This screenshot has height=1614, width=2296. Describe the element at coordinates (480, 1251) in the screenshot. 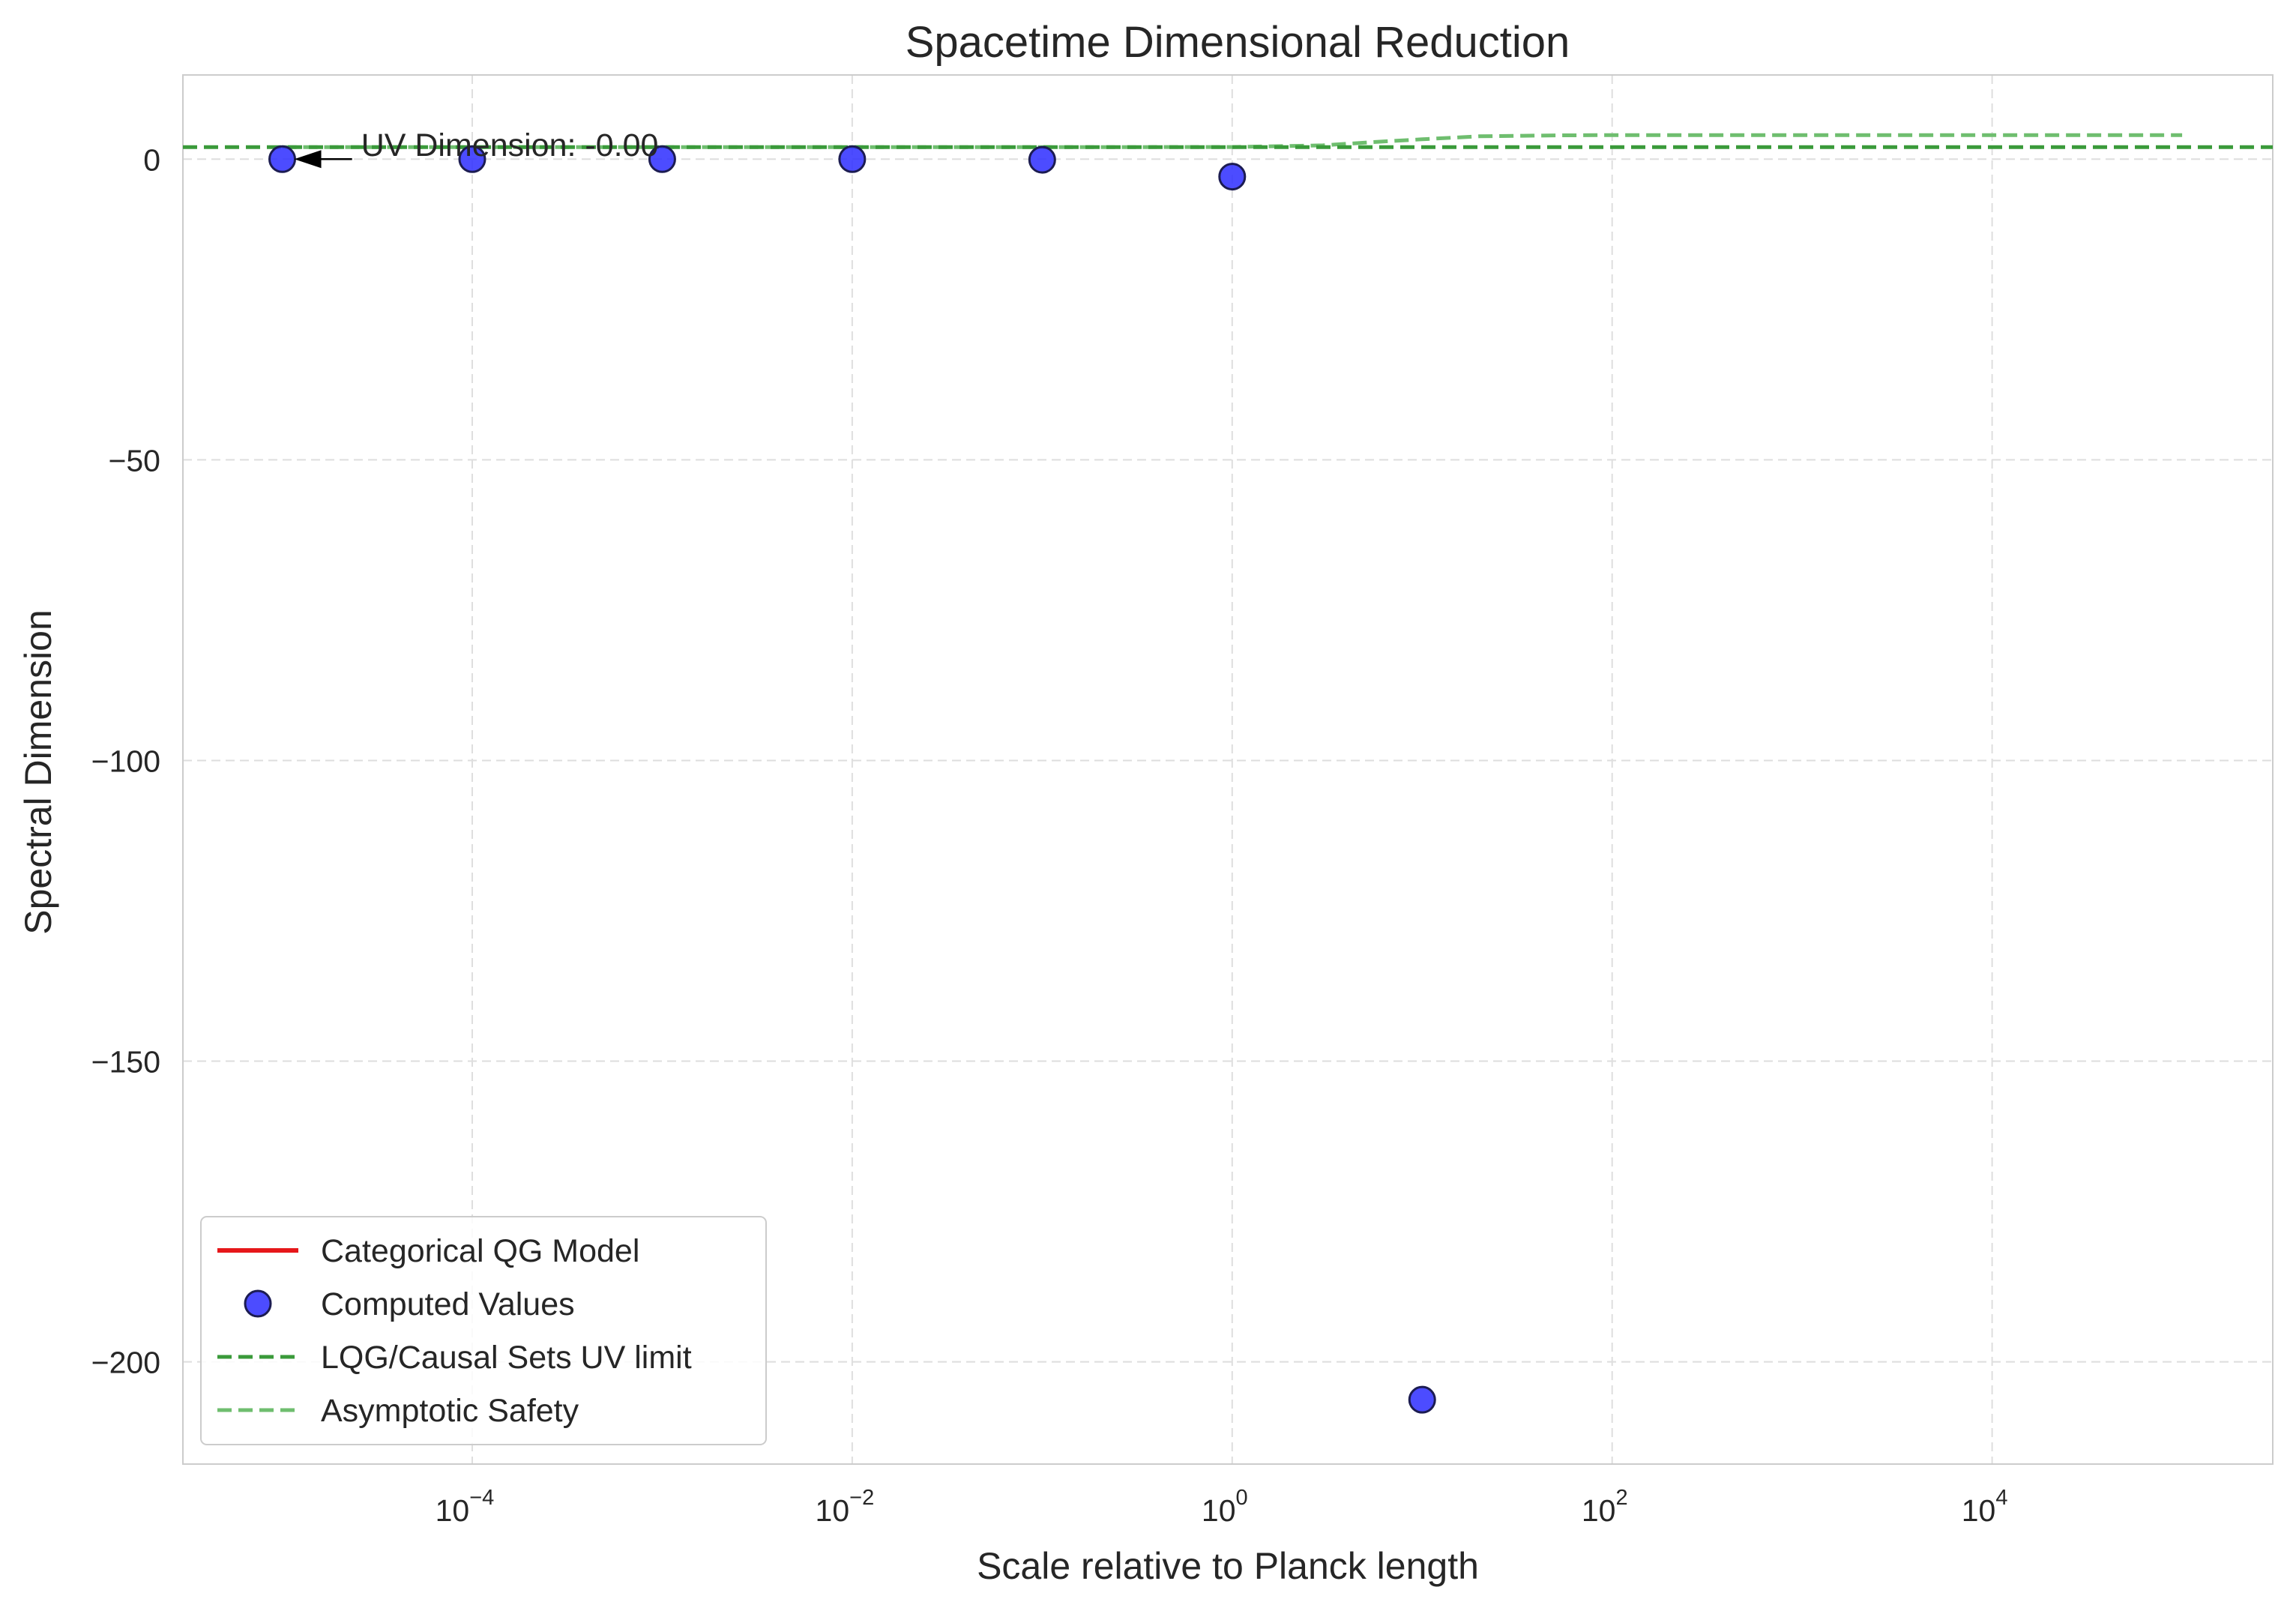

I see `legend-label: Categorical QG Model` at that location.